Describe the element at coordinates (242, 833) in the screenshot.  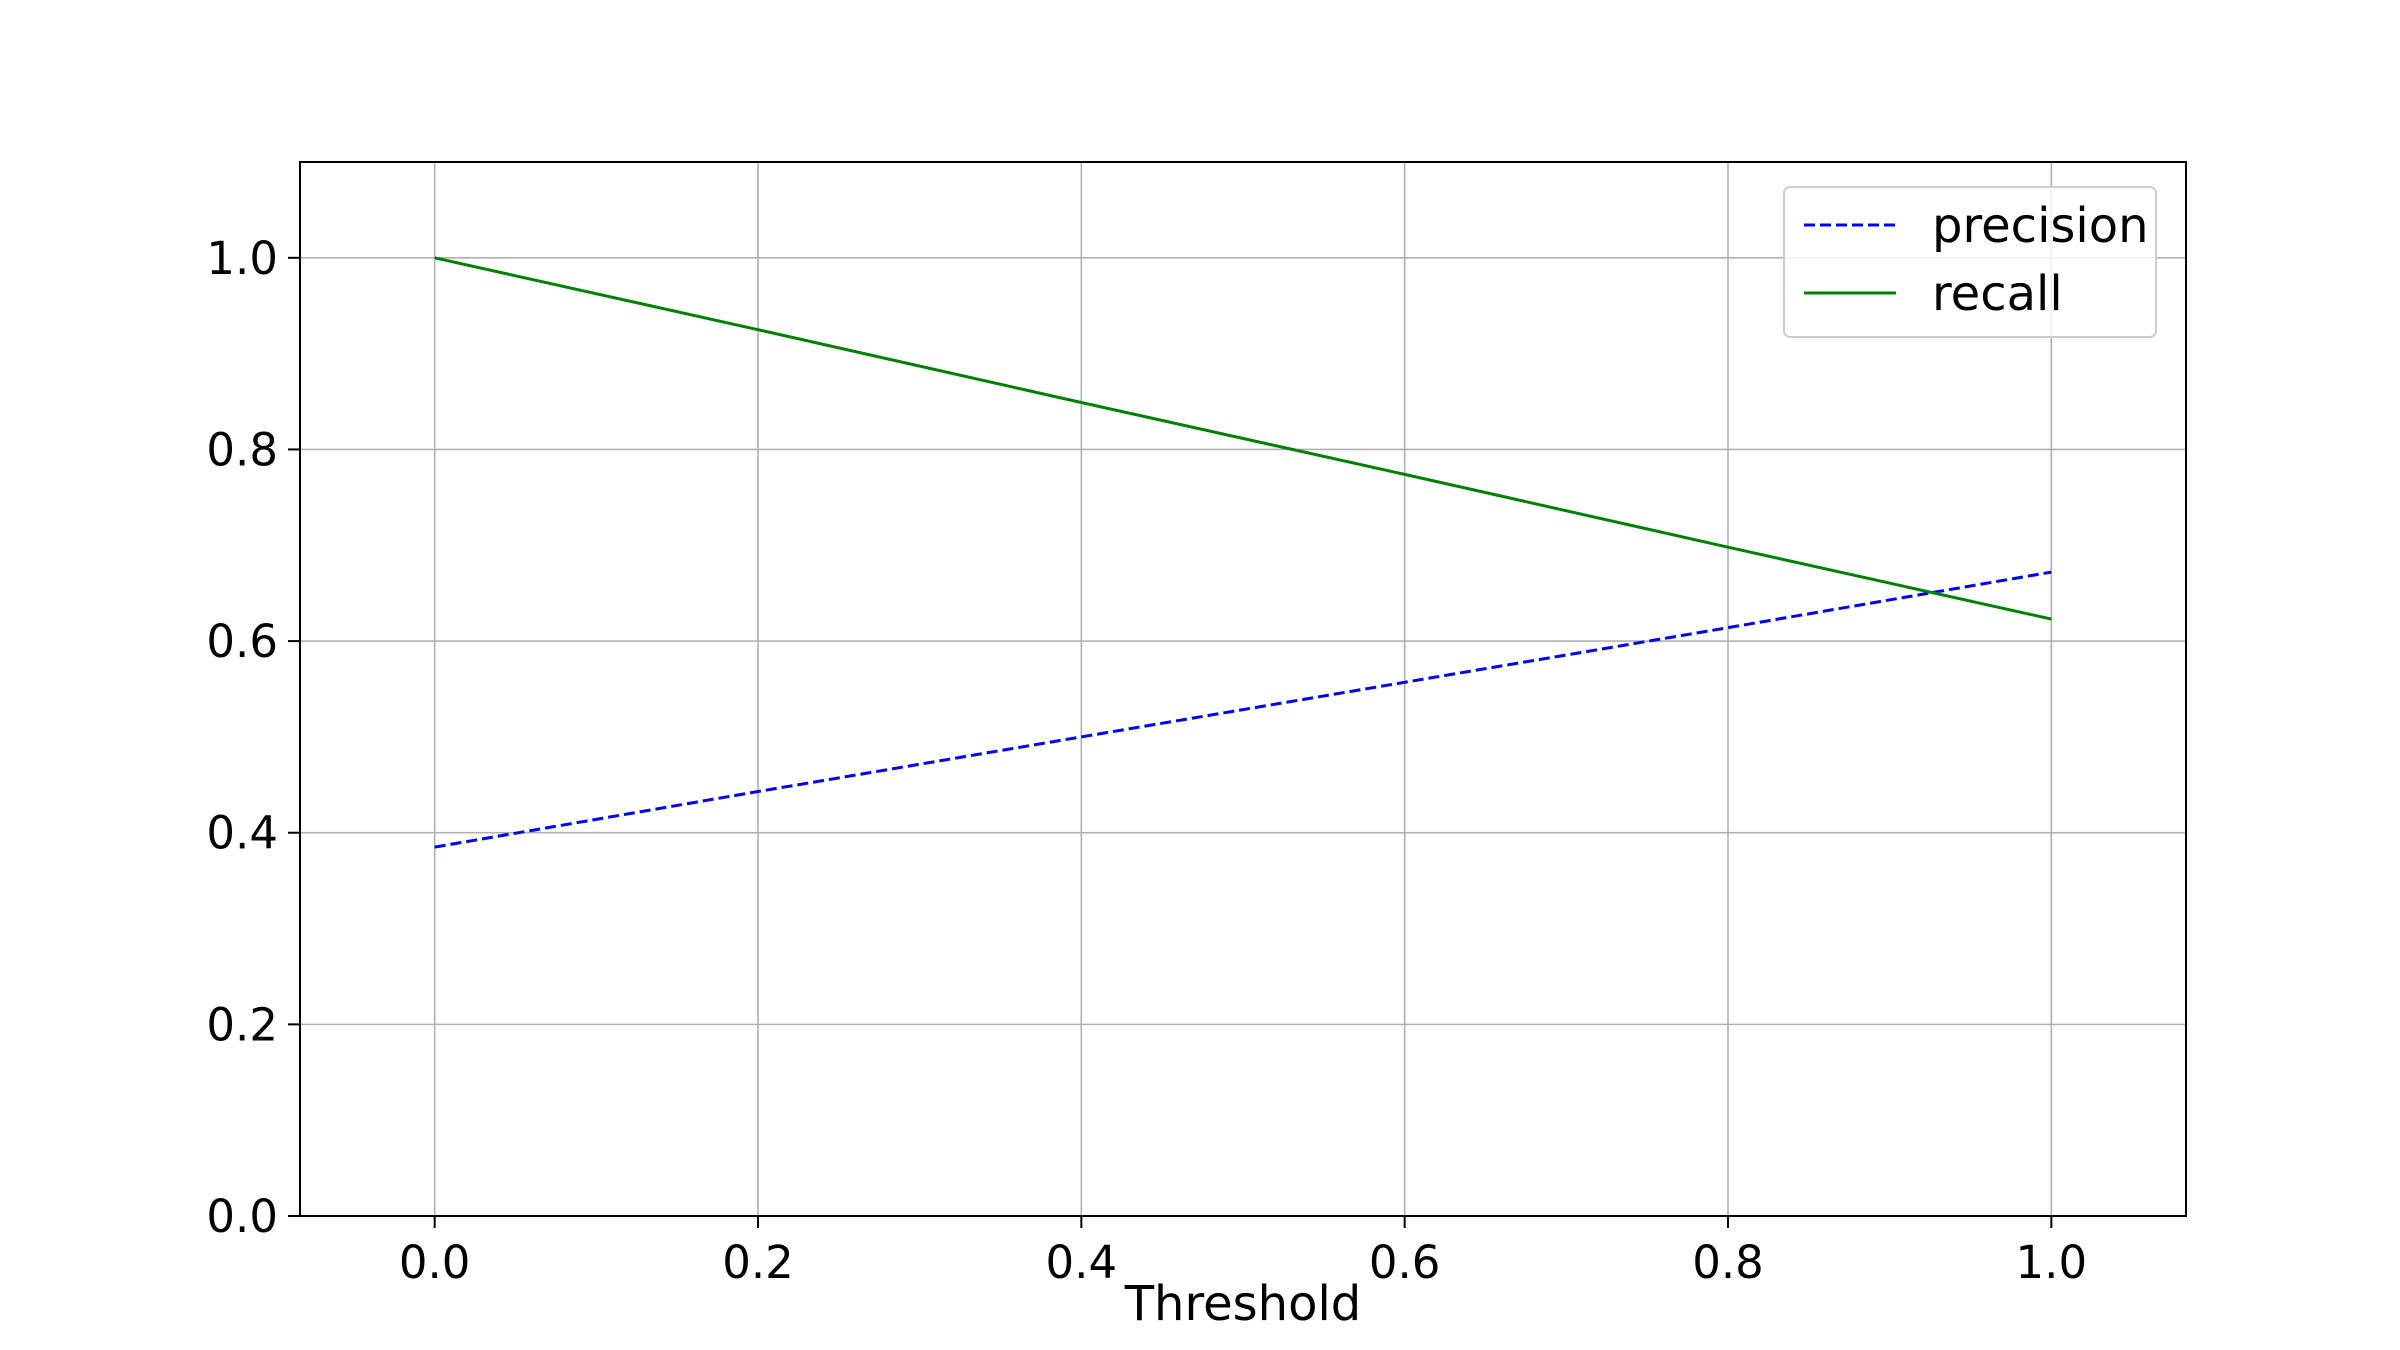
I see `y-tick-label: 0.4` at that location.